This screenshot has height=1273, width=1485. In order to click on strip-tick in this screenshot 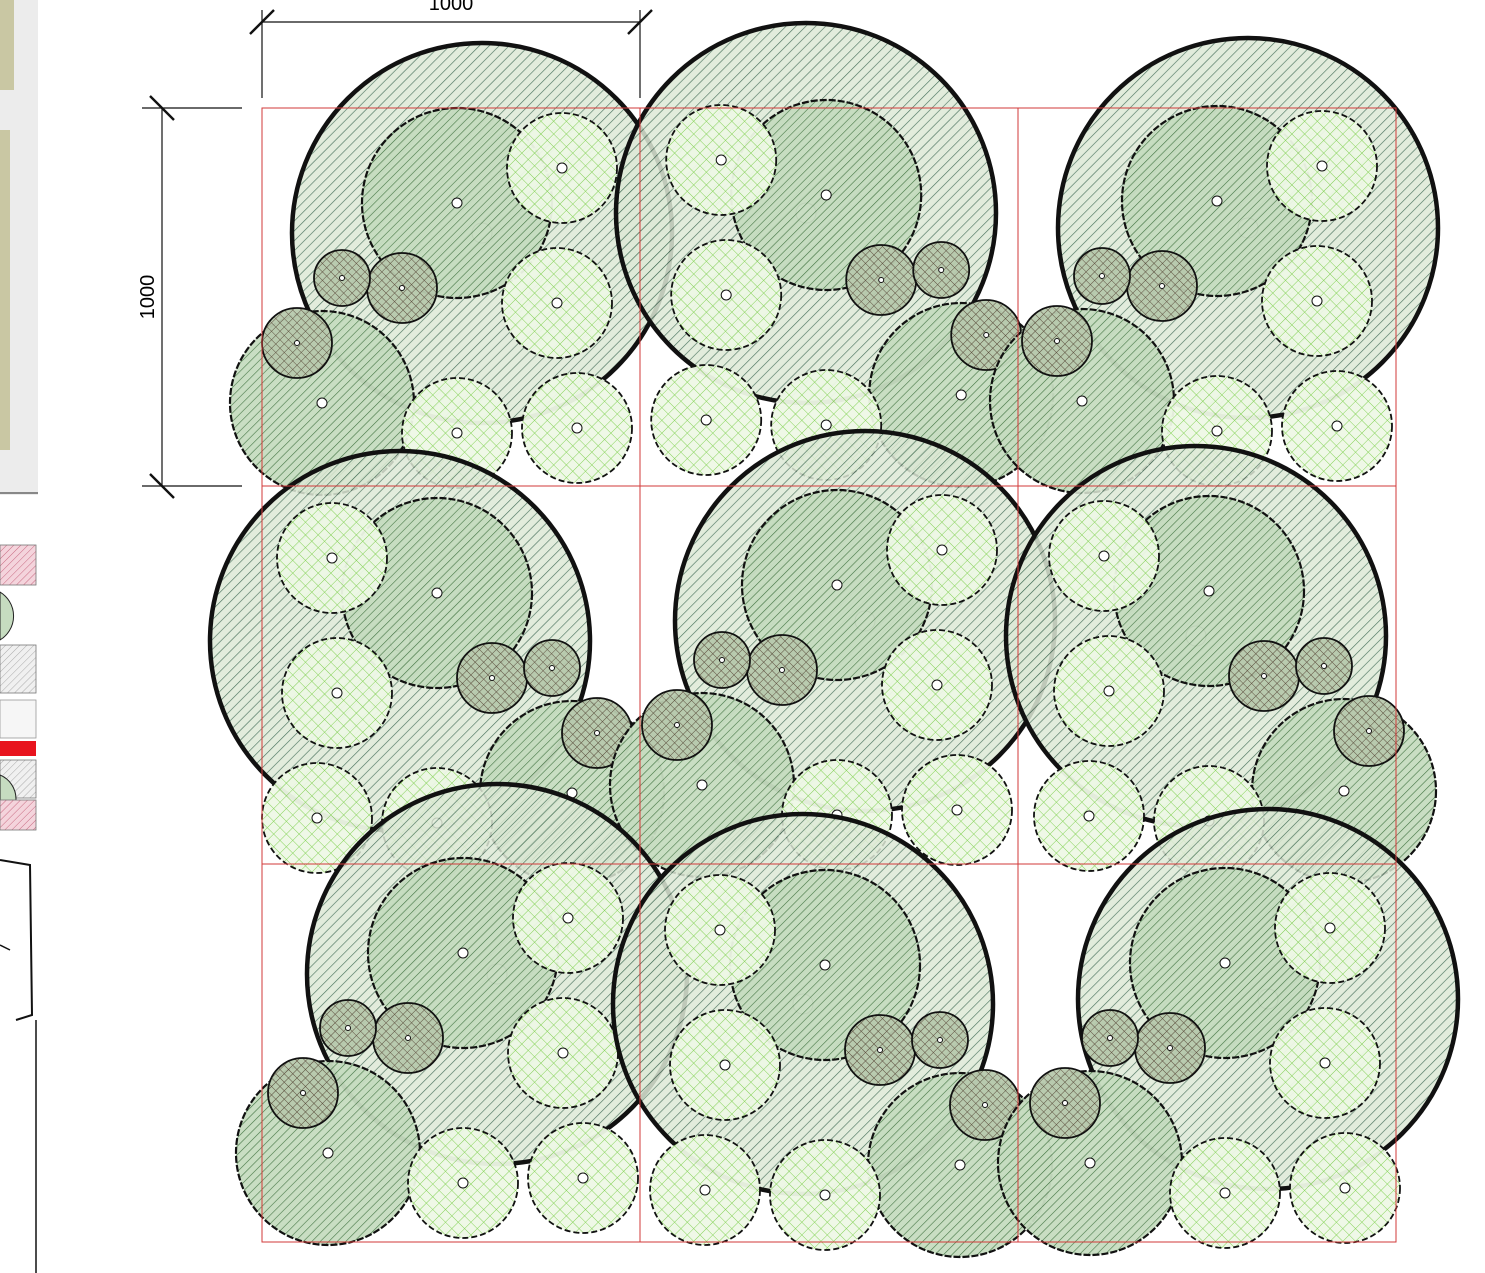, I will do `click(5, 947)`.